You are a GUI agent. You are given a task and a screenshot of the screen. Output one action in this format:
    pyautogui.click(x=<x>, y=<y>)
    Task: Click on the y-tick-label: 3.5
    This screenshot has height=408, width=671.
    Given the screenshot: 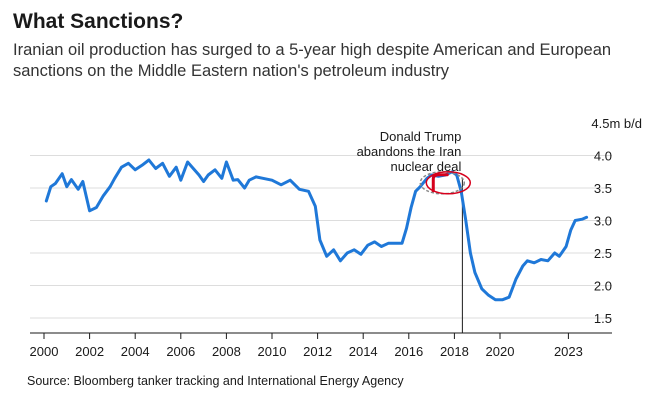 What is the action you would take?
    pyautogui.click(x=603, y=188)
    